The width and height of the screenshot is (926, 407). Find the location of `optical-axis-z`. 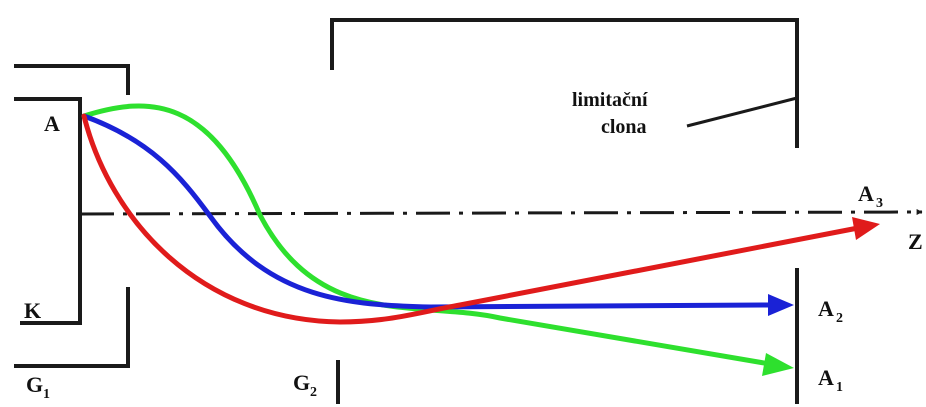

optical-axis-z is located at coordinates (501, 212).